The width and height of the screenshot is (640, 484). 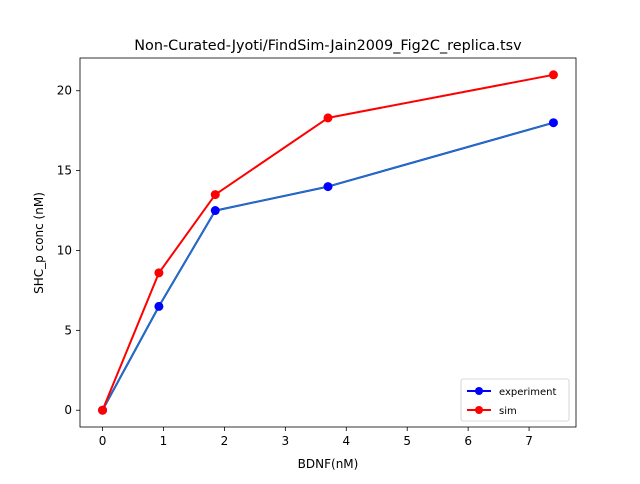 What do you see at coordinates (346, 441) in the screenshot?
I see `x-tick-label: 4` at bounding box center [346, 441].